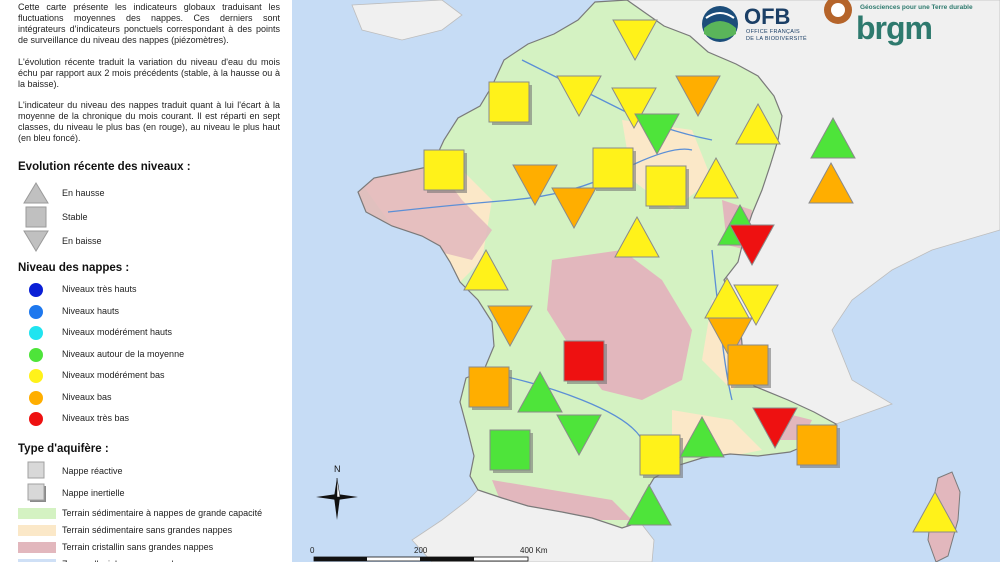 The image size is (1000, 562). Describe the element at coordinates (322, 135) in the screenshot. I see `channel-sea` at that location.